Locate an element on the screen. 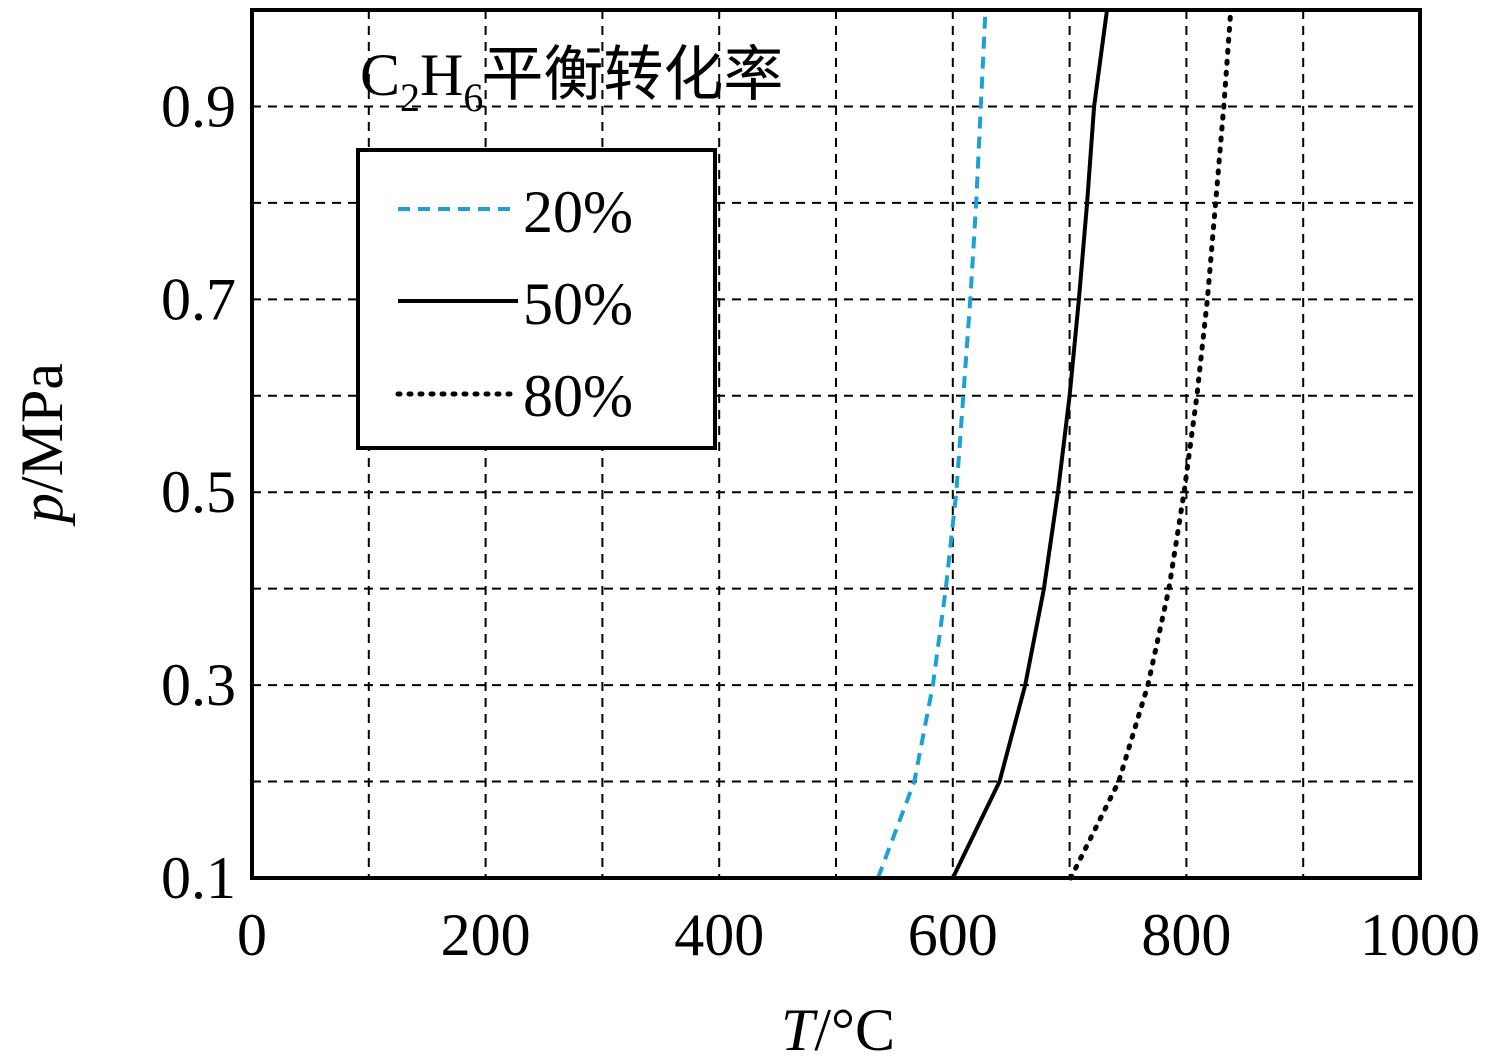 The height and width of the screenshot is (1060, 1502). x-tick-label: 1000 is located at coordinates (1420, 935).